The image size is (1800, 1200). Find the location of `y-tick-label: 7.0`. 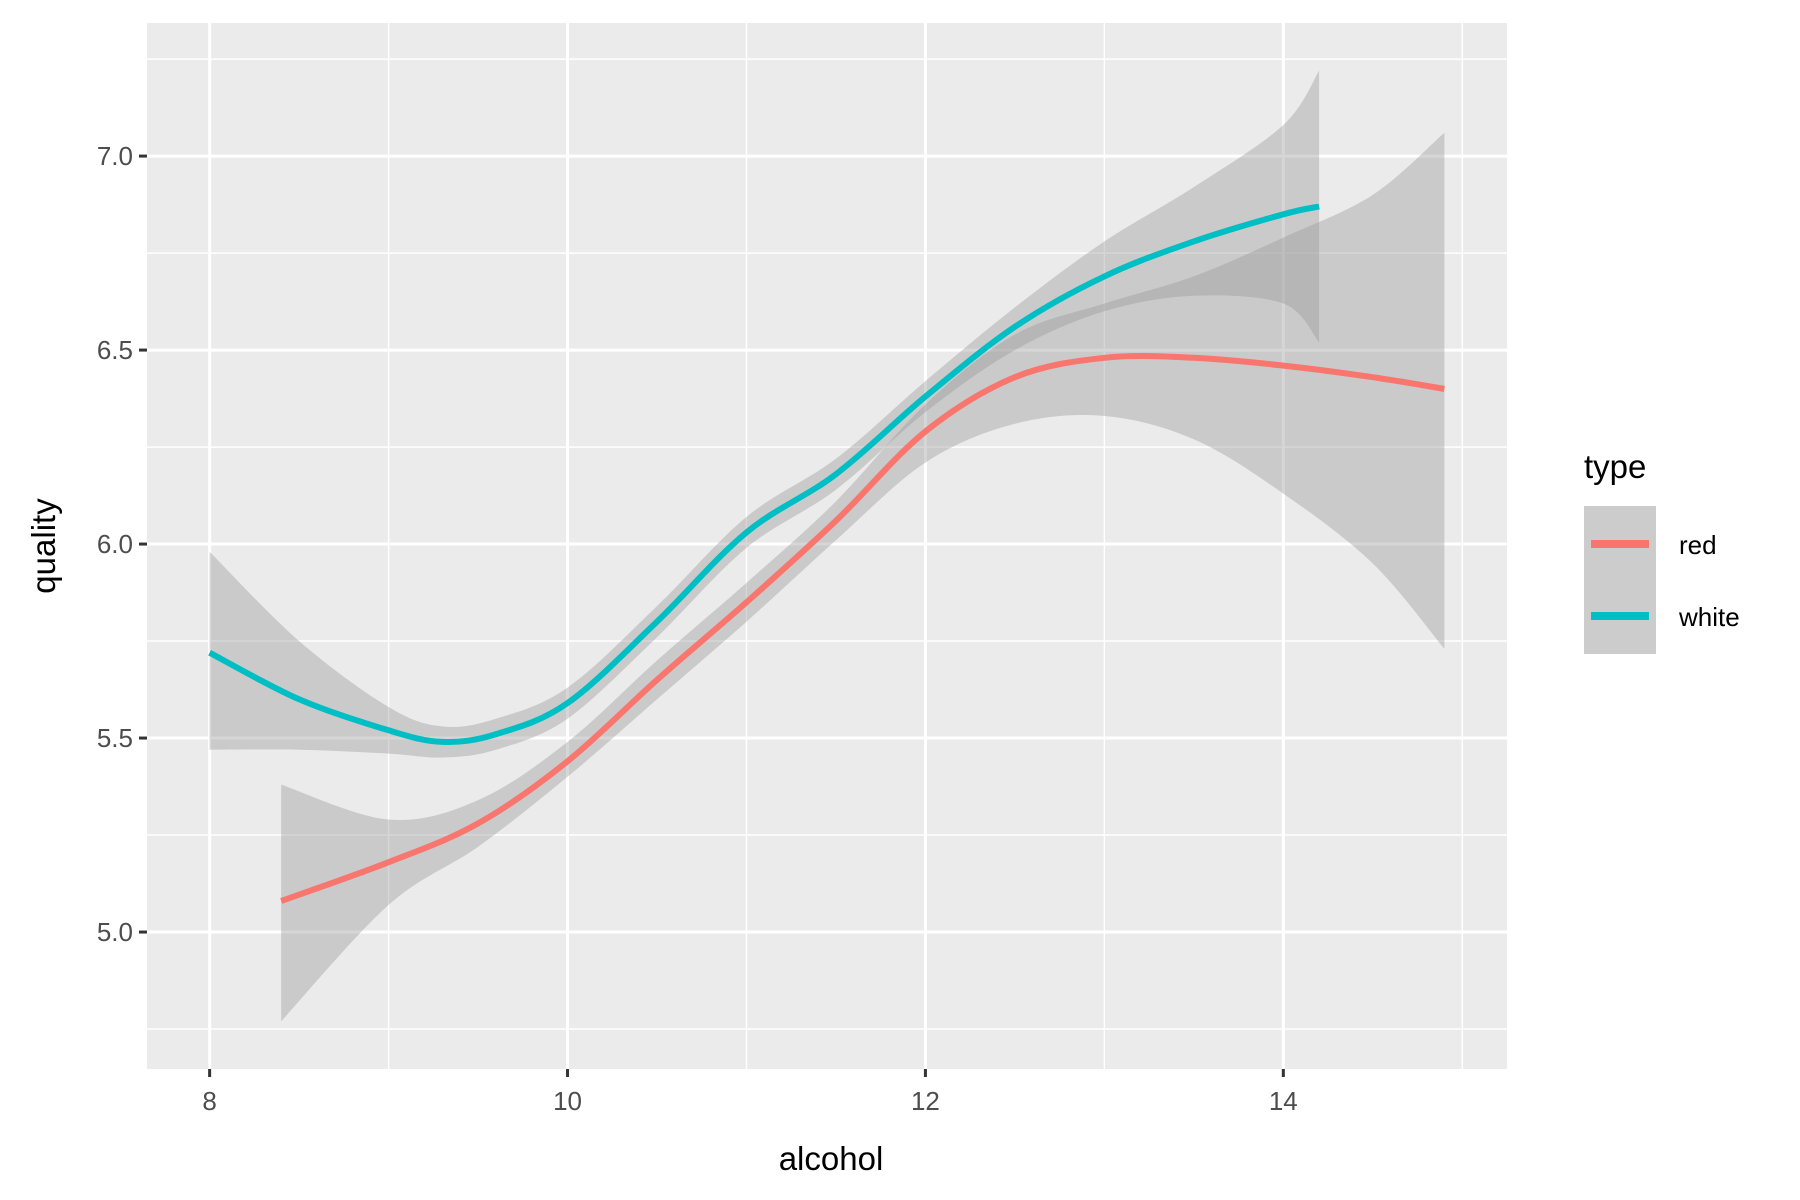

y-tick-label: 7.0 is located at coordinates (115, 156).